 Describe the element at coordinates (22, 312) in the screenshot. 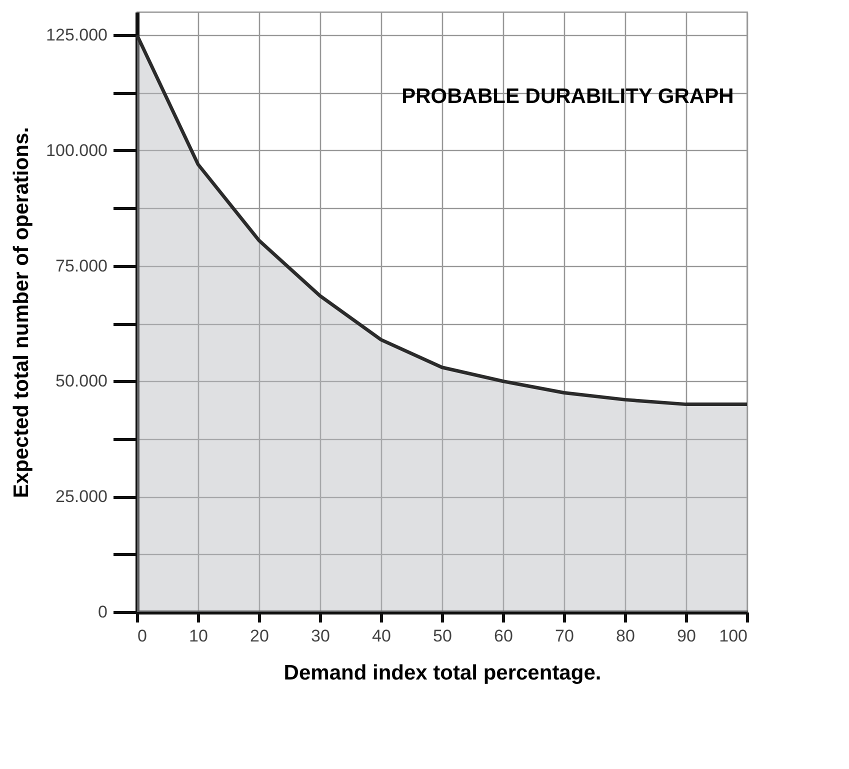

I see `y-axis-title: Expected total number of operations.` at that location.